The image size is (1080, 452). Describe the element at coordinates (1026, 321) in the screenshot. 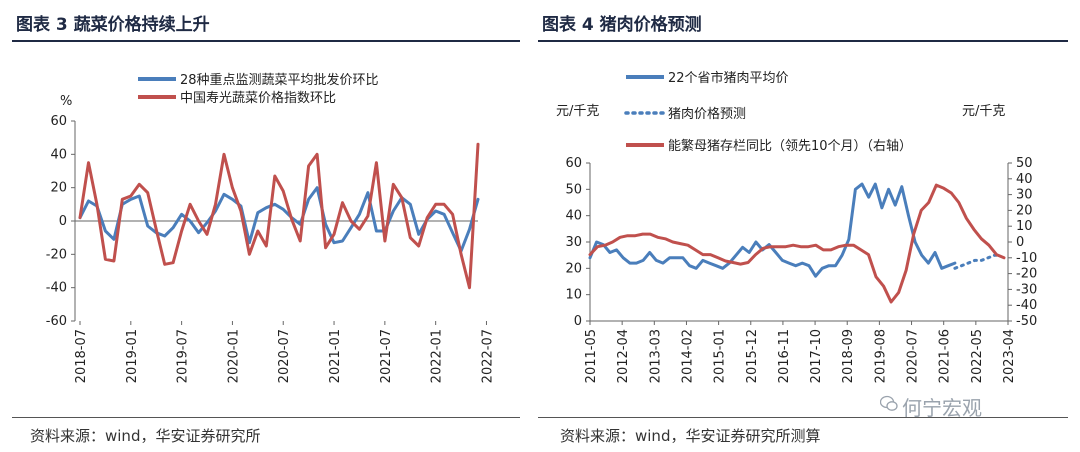

I see `right-y-tick-label: -50` at that location.